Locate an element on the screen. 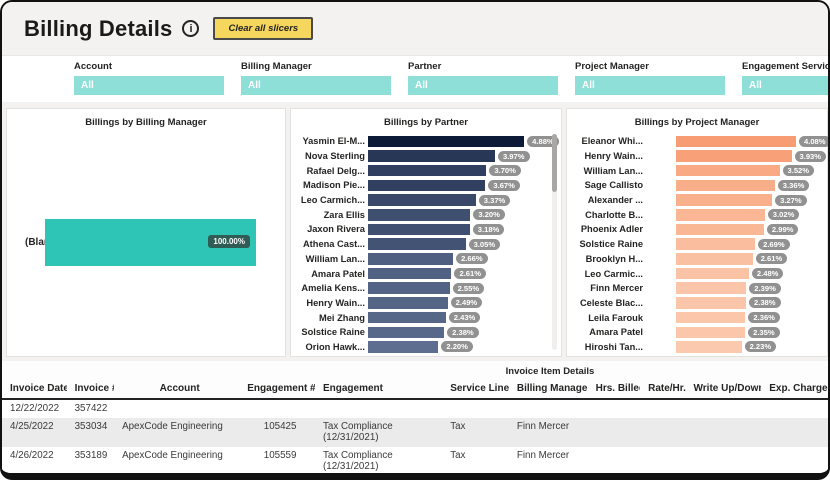  bar-phoenix-adler is located at coordinates (720, 229).